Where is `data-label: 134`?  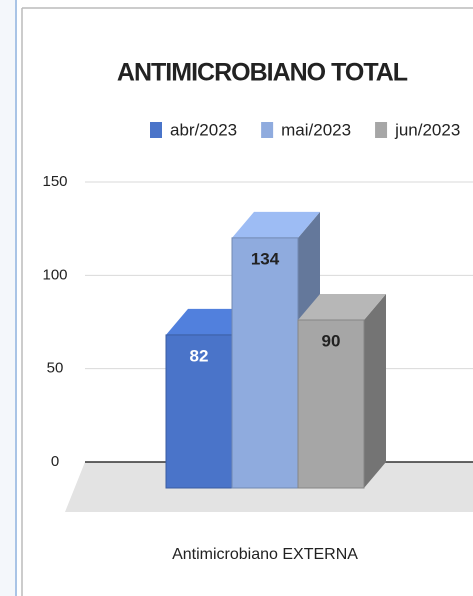 data-label: 134 is located at coordinates (265, 258).